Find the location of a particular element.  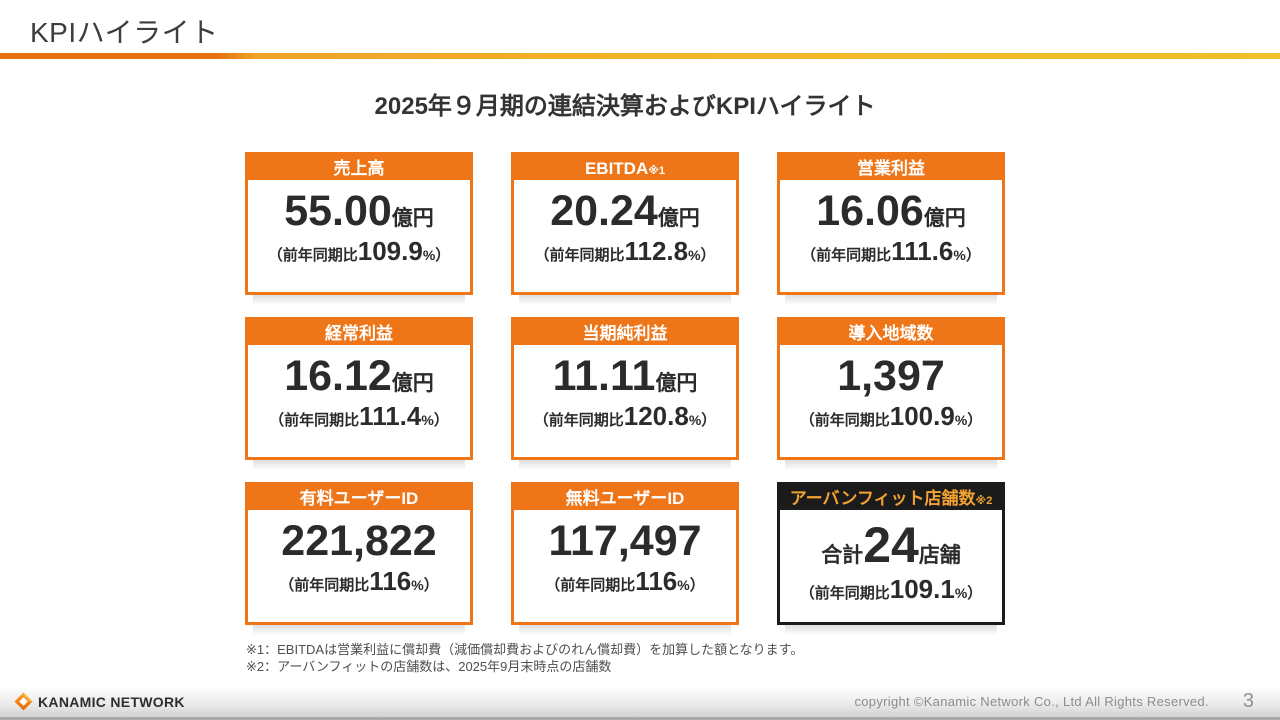

kpi-value: 55.00 is located at coordinates (338, 211).